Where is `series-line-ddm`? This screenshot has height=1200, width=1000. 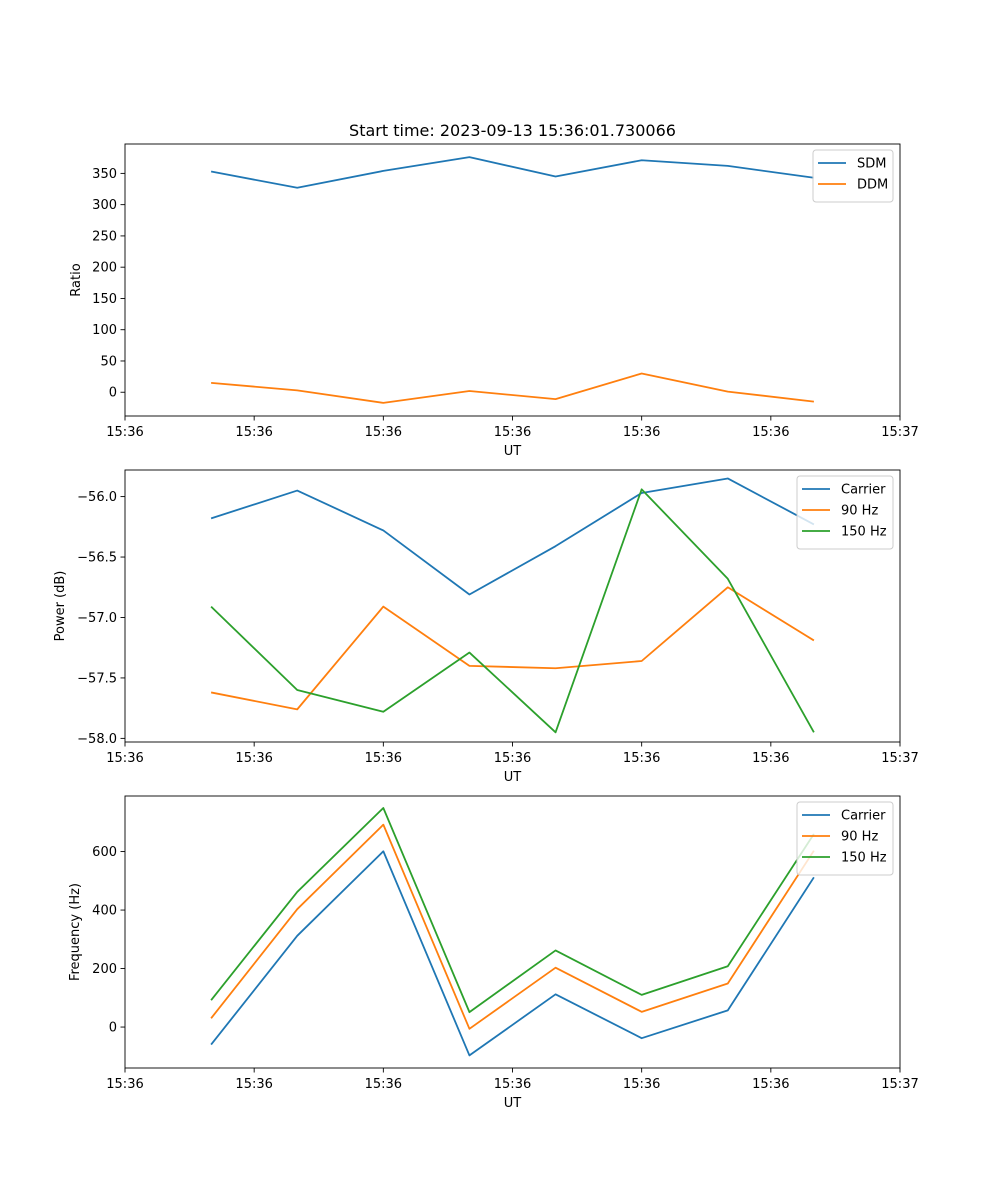
series-line-ddm is located at coordinates (512, 388).